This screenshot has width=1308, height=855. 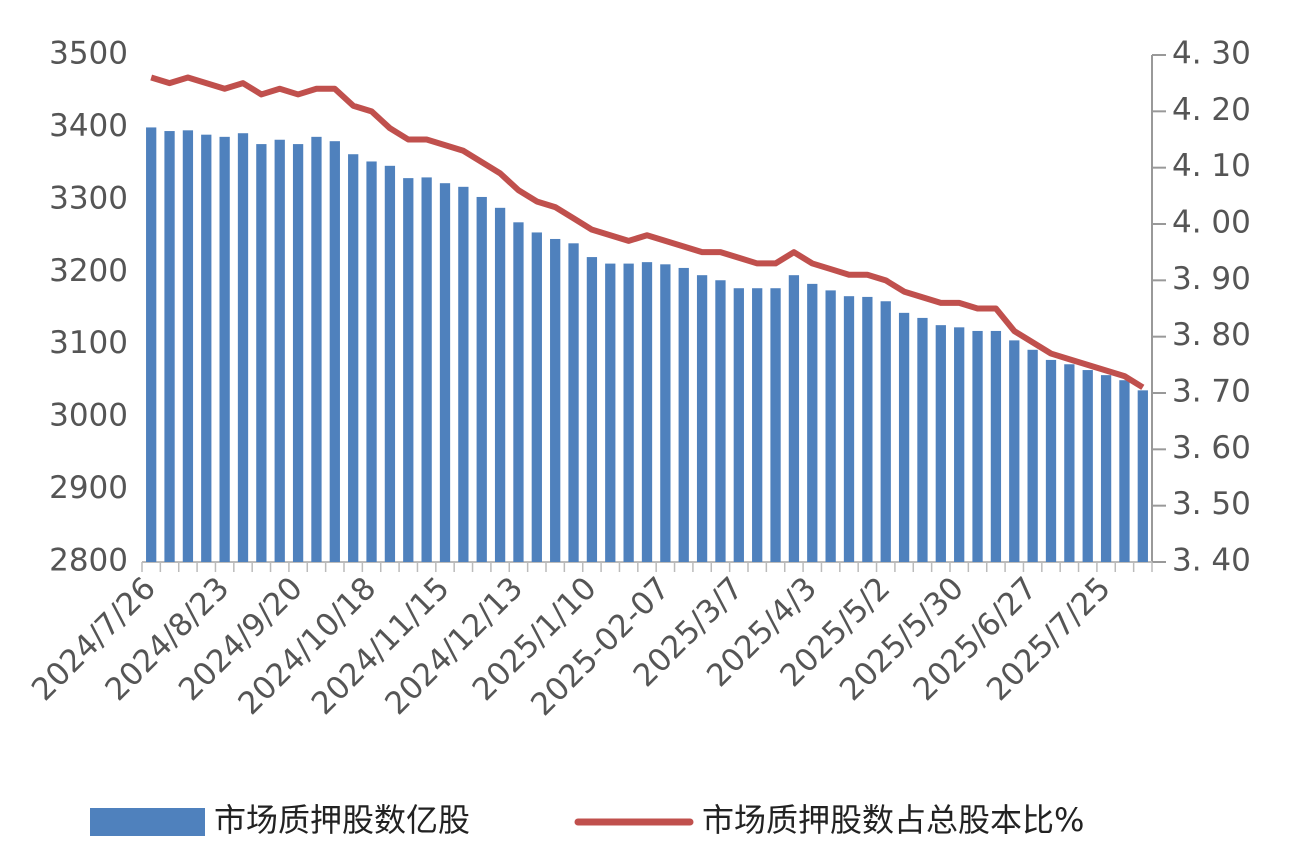 I want to click on legend-label: 市场质押股数亿股, so click(x=342, y=820).